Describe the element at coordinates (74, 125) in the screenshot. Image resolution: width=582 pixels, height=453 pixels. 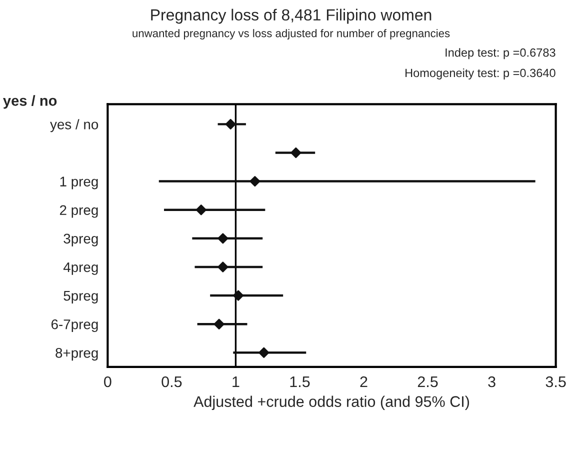
I see `y-tick-label: yes / no` at that location.